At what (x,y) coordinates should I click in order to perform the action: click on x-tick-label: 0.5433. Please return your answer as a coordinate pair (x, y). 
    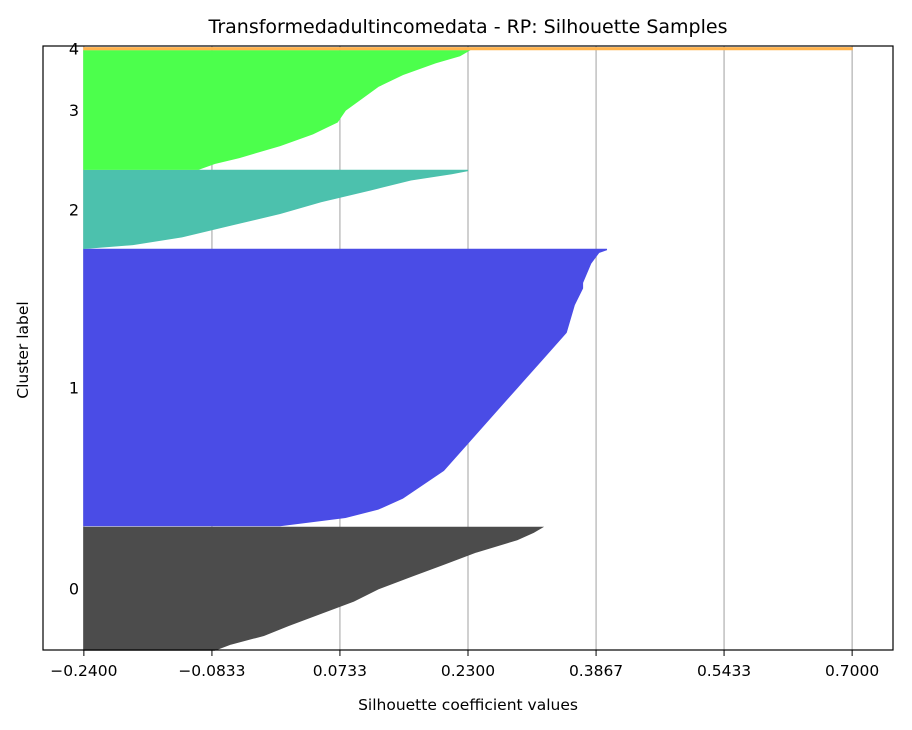
    Looking at the image, I should click on (724, 671).